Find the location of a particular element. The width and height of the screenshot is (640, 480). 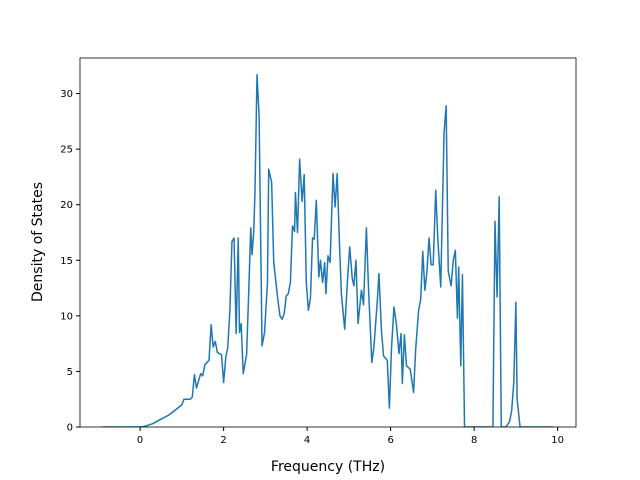

x-axis-label: Frequency (THz) is located at coordinates (328, 467).